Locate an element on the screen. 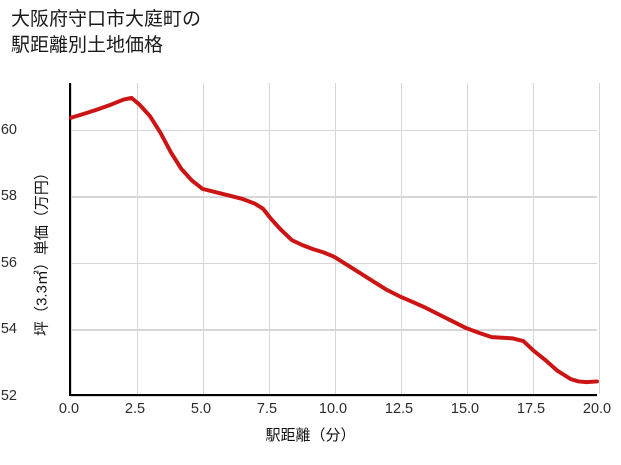 The width and height of the screenshot is (621, 465). y-axis-tick-label: 58 is located at coordinates (8, 196).